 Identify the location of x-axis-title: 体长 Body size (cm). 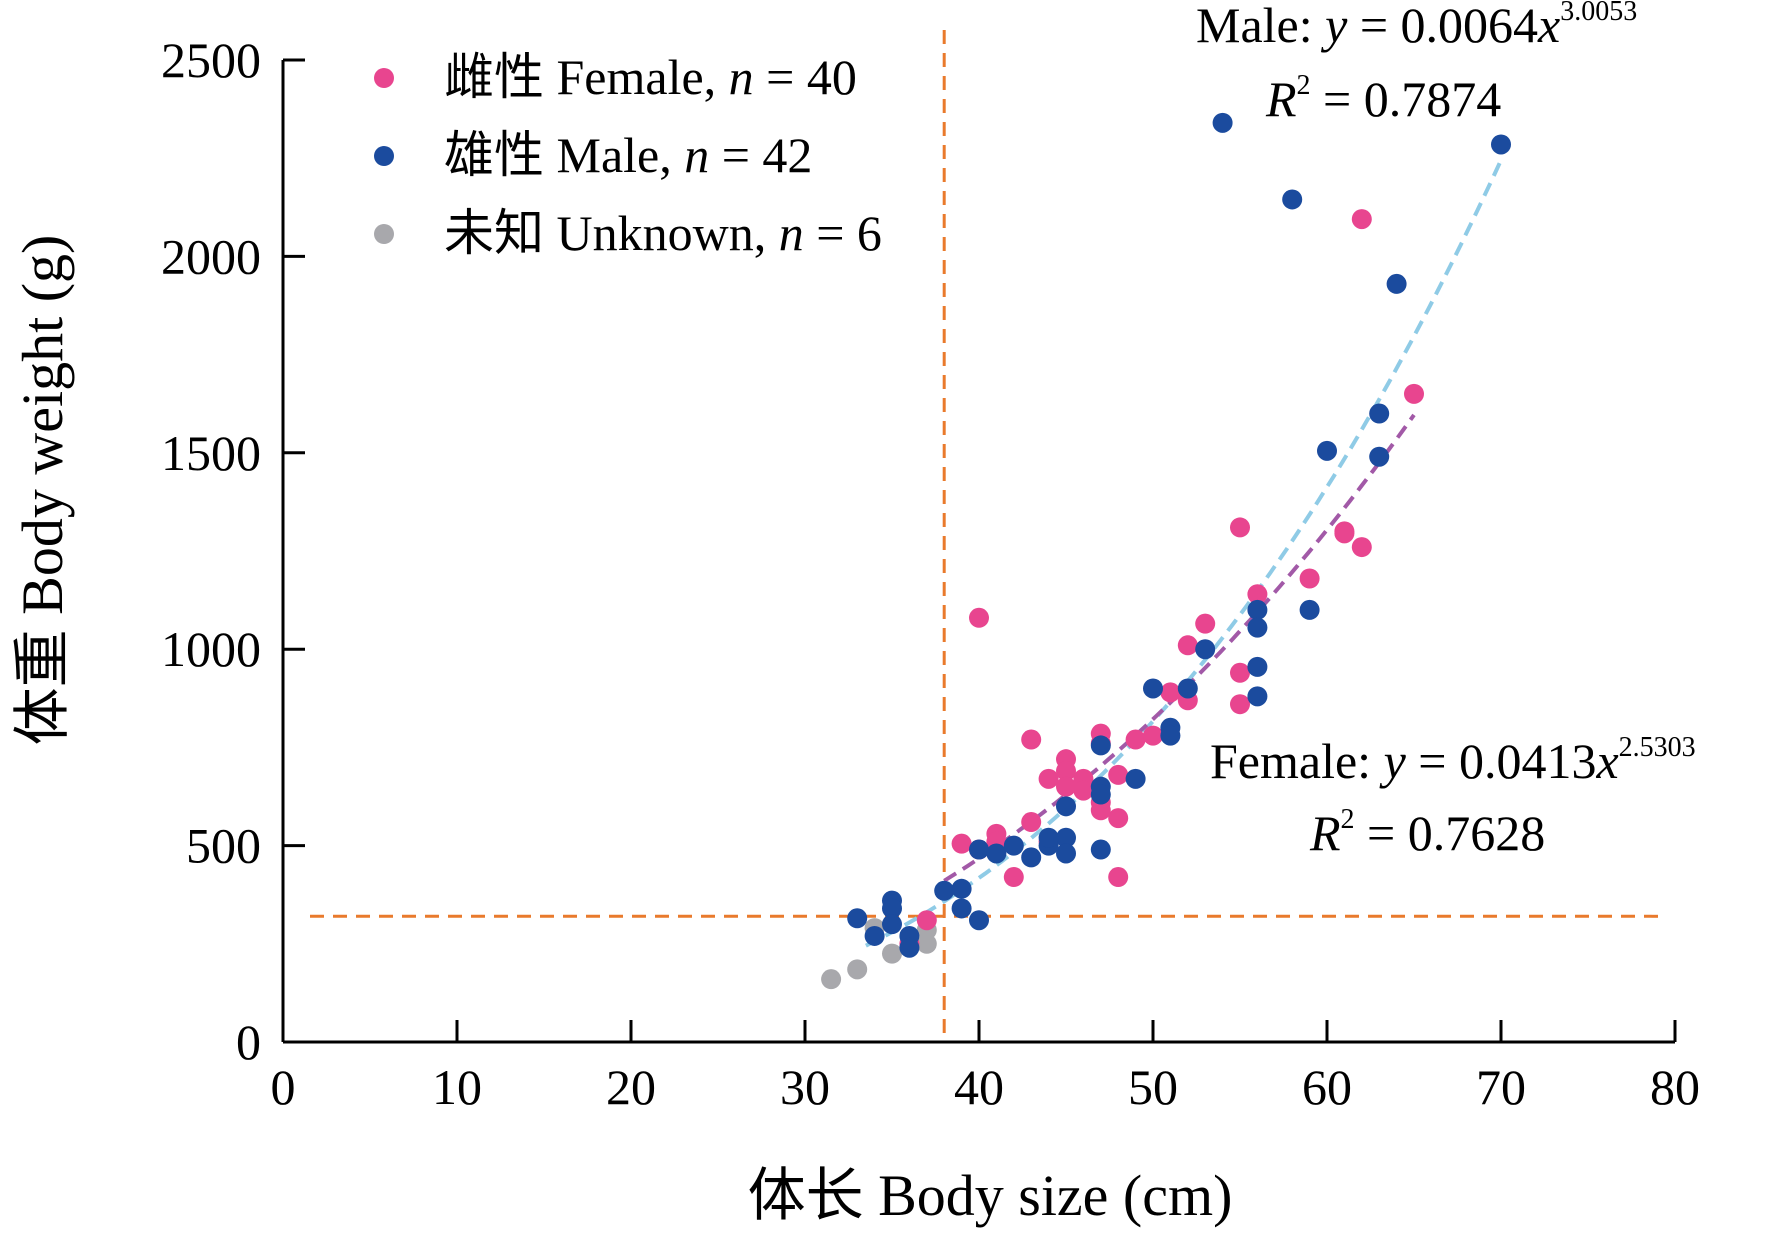
(990, 1195).